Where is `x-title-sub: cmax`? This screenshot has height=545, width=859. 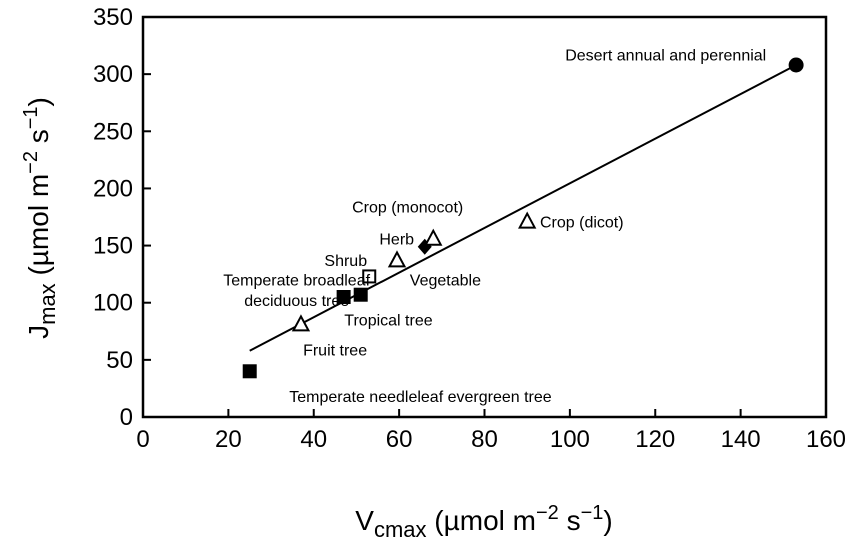 x-title-sub: cmax is located at coordinates (400, 529).